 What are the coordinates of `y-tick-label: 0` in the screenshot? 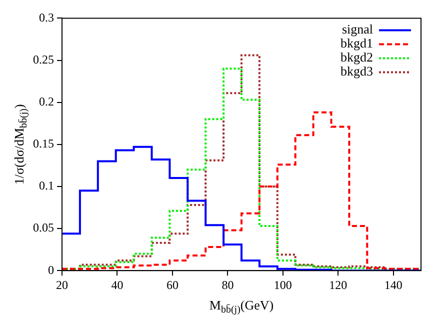 It's located at (51, 269).